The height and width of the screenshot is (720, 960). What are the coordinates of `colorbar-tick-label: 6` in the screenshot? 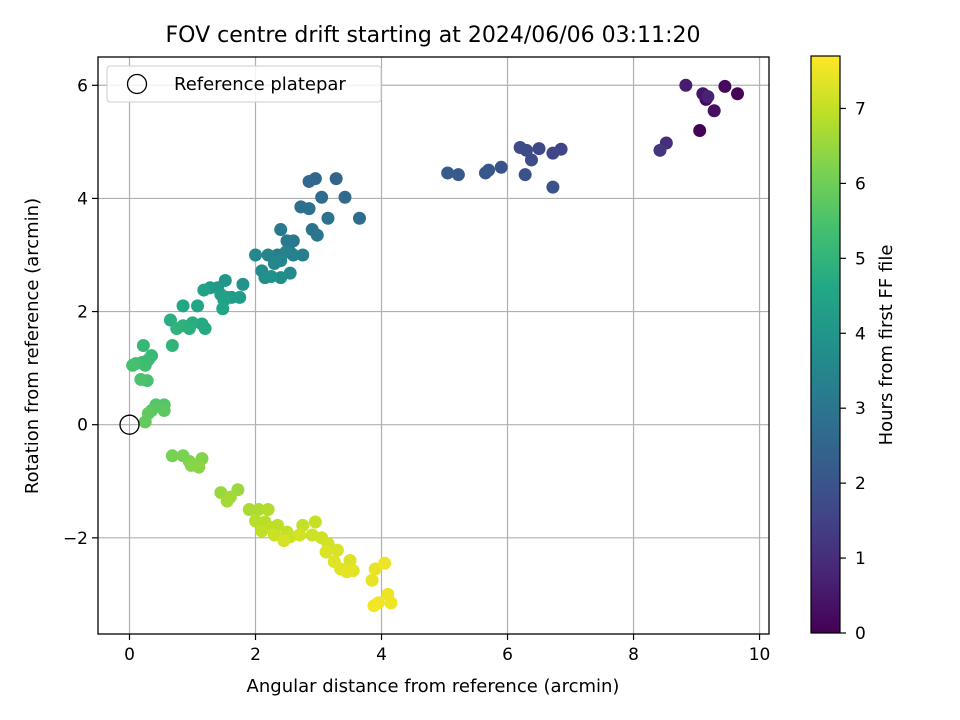 It's located at (860, 184).